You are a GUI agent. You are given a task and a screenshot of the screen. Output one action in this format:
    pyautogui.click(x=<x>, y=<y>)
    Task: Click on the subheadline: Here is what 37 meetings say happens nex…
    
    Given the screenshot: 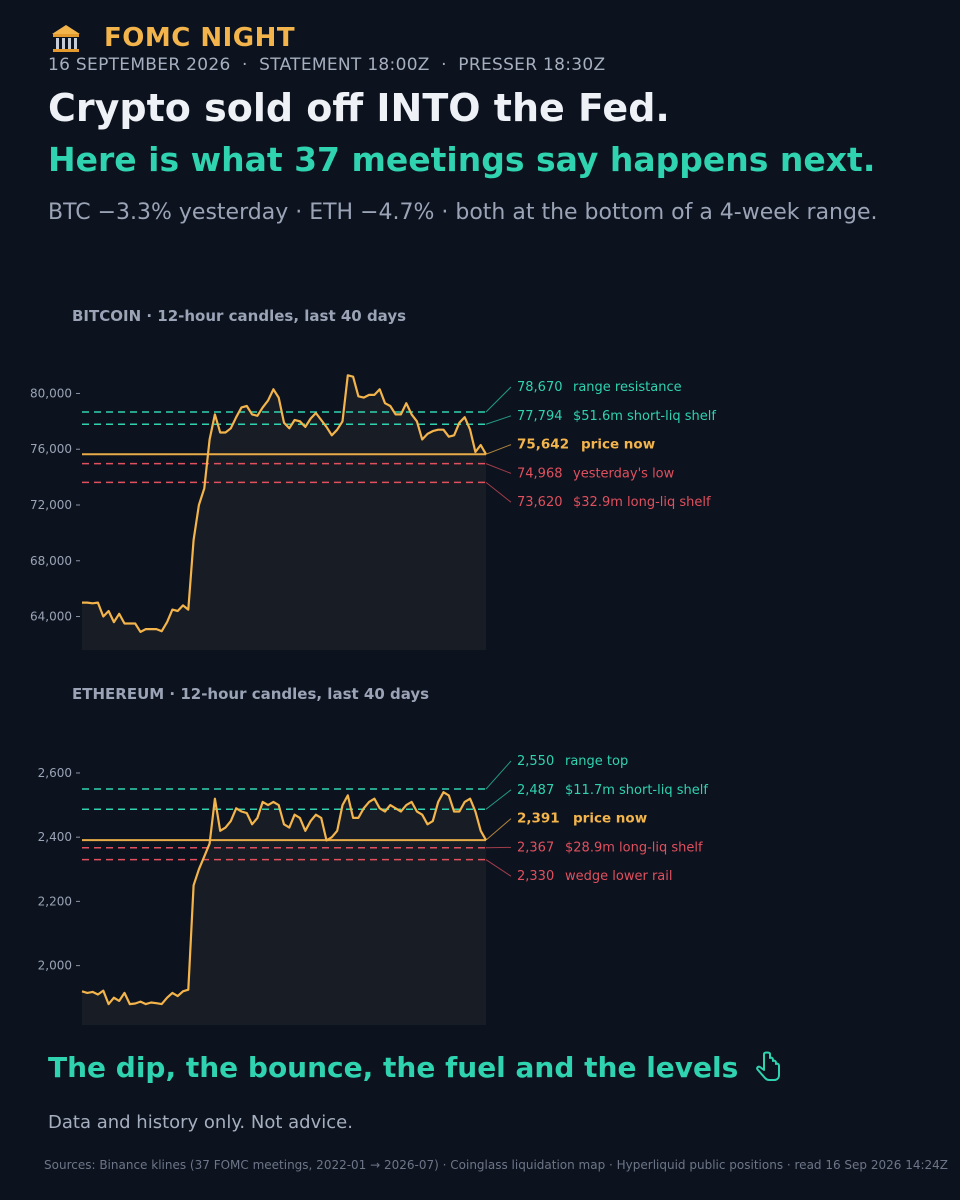 What is the action you would take?
    pyautogui.click(x=462, y=159)
    